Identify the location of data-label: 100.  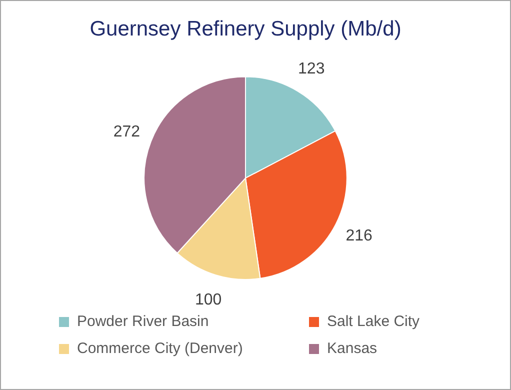
(208, 299).